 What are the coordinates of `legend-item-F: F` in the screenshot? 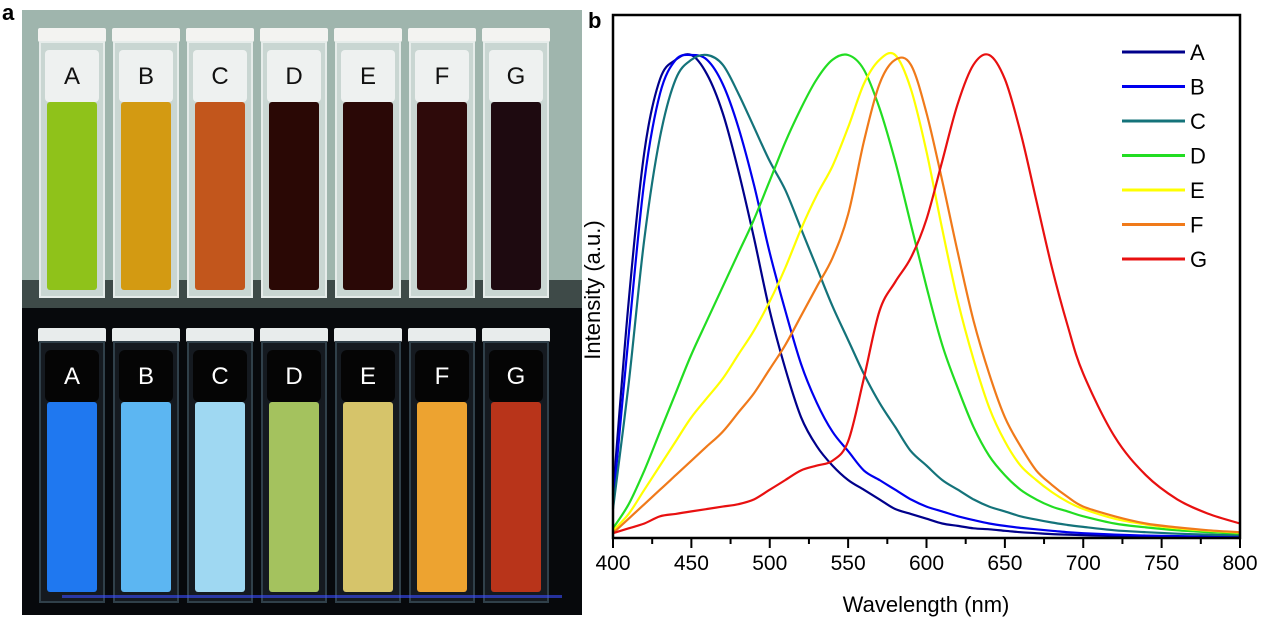 It's located at (1162, 225).